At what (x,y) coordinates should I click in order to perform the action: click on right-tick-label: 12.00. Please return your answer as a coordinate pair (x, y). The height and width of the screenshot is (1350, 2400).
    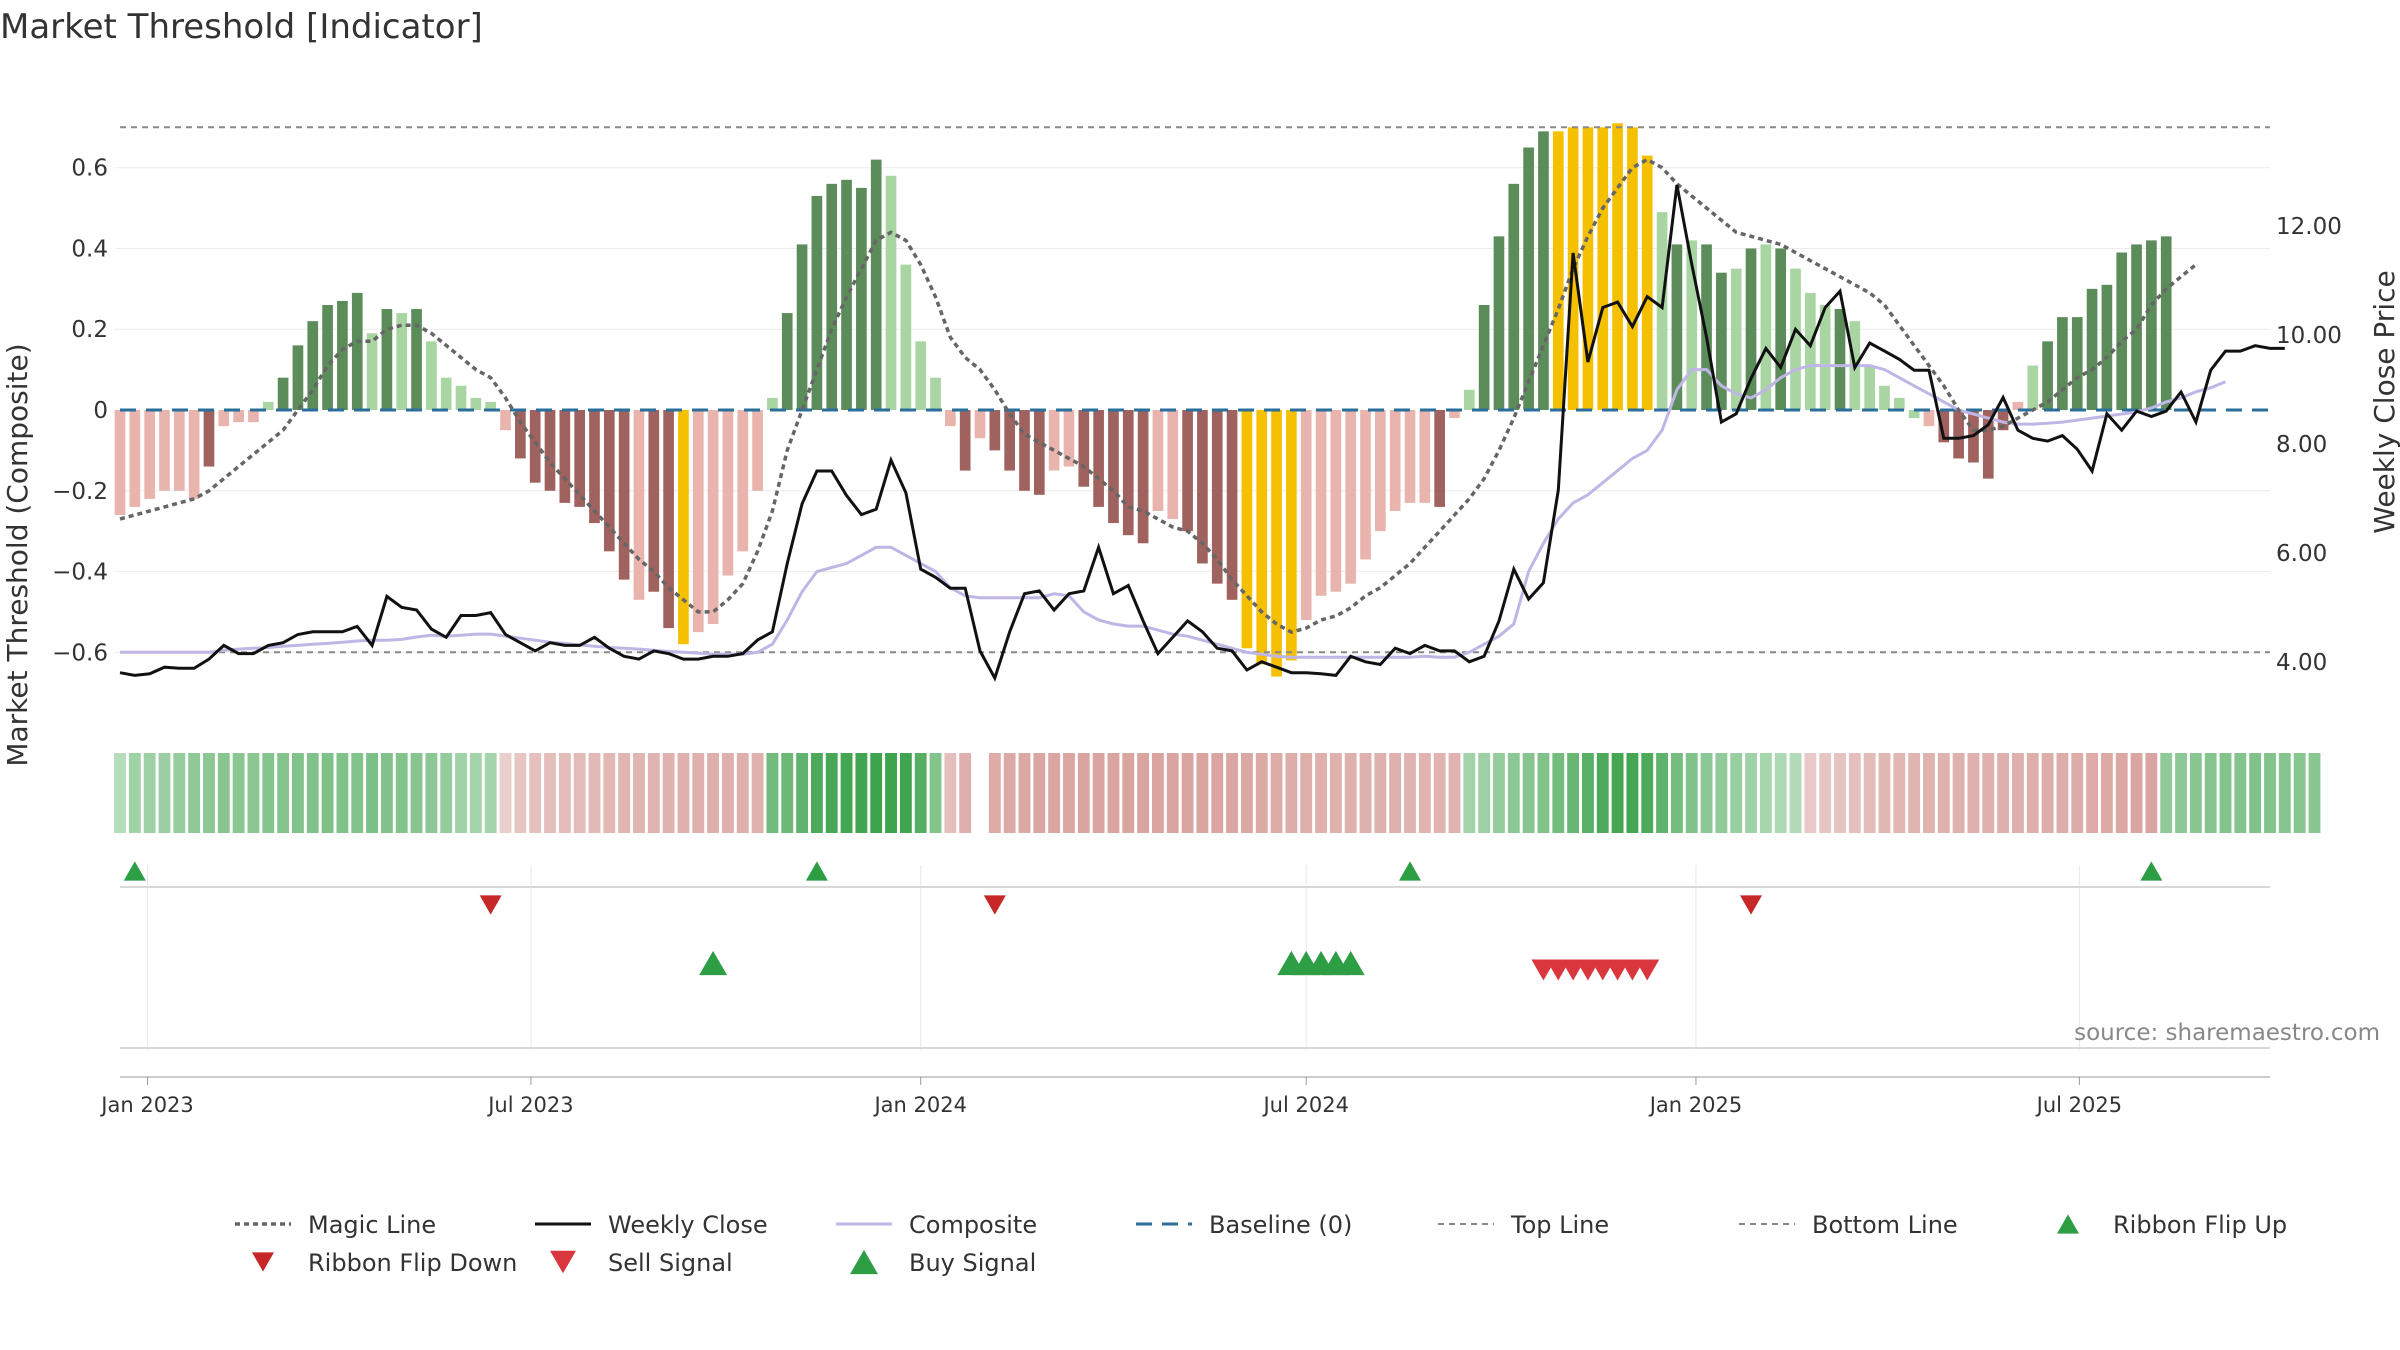
    Looking at the image, I should click on (2309, 227).